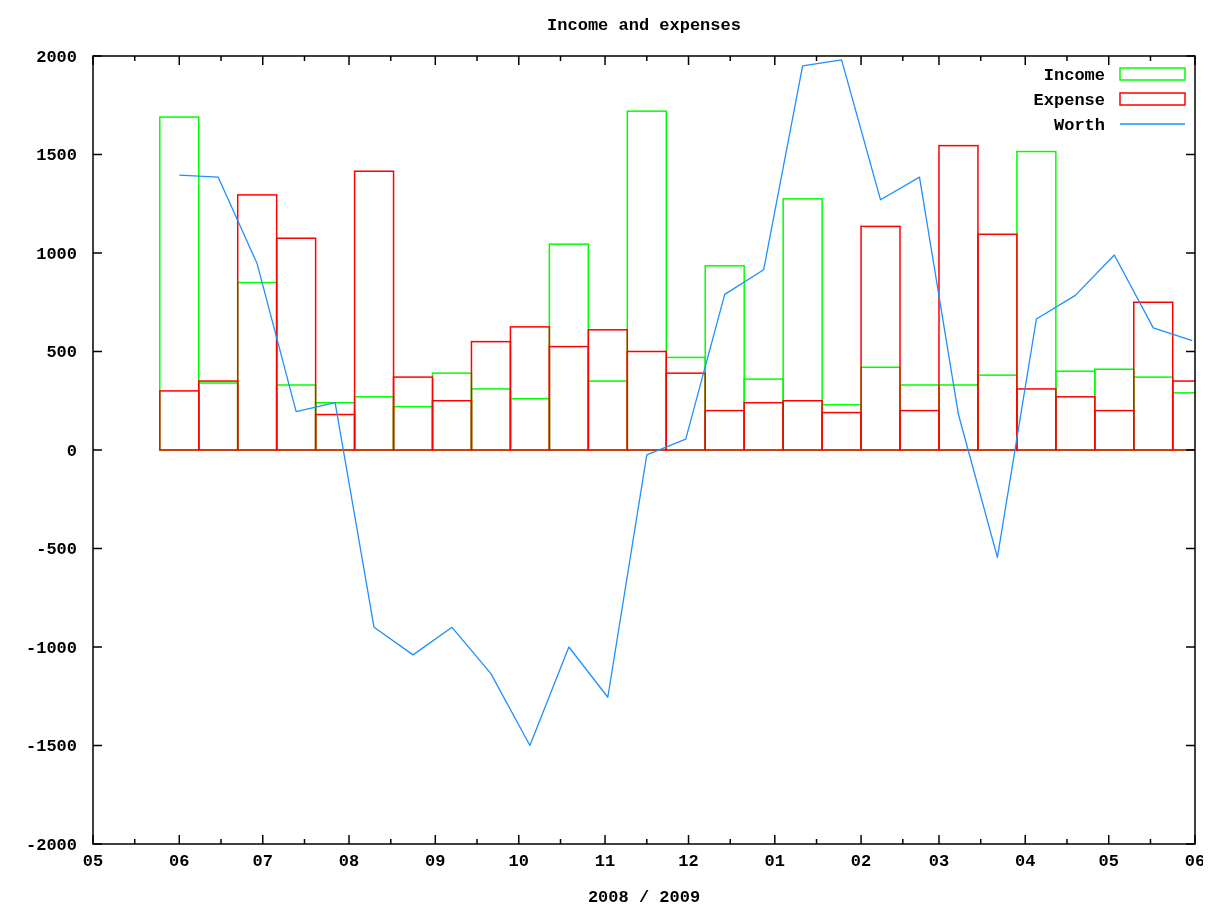 The image size is (1211, 917). What do you see at coordinates (51, 845) in the screenshot?
I see `y-tick-label: -2000` at bounding box center [51, 845].